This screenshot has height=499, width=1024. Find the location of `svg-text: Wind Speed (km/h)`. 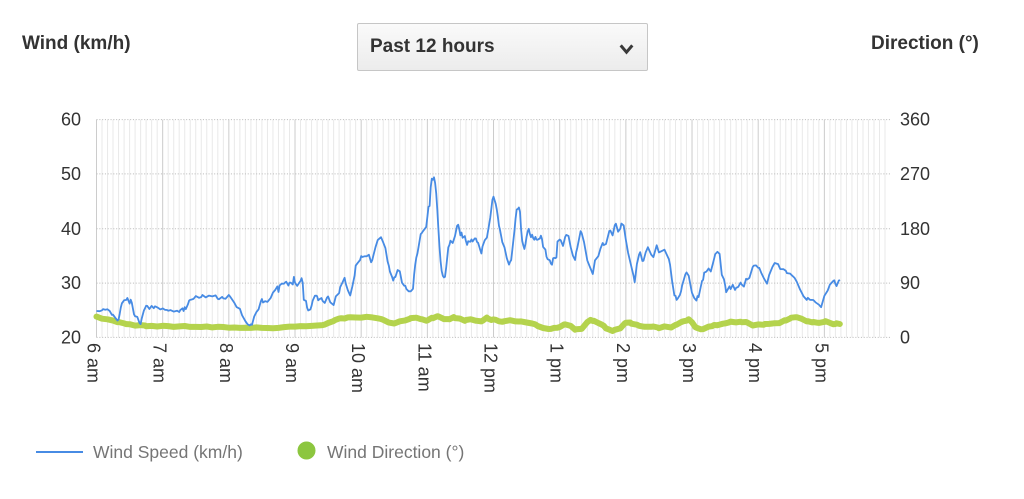

svg-text: Wind Speed (km/h) is located at coordinates (168, 452).